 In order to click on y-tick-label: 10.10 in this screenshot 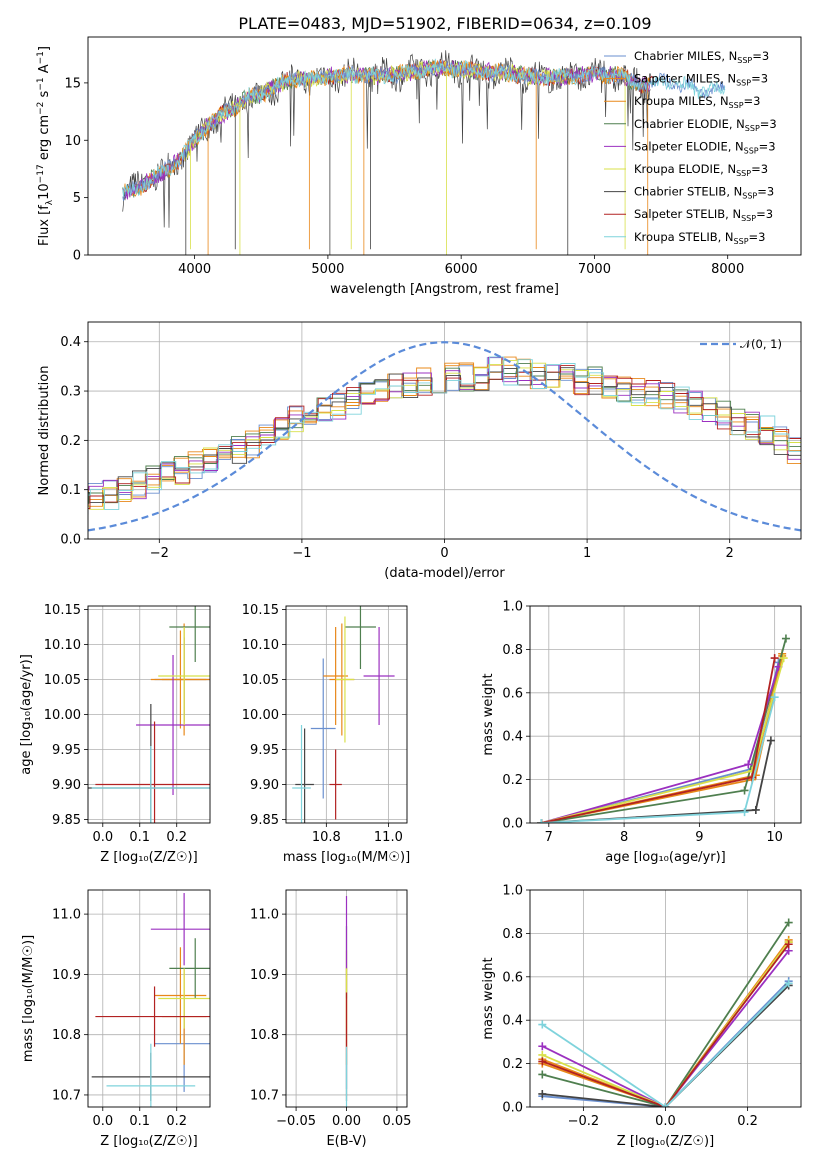, I will do `click(62, 645)`.